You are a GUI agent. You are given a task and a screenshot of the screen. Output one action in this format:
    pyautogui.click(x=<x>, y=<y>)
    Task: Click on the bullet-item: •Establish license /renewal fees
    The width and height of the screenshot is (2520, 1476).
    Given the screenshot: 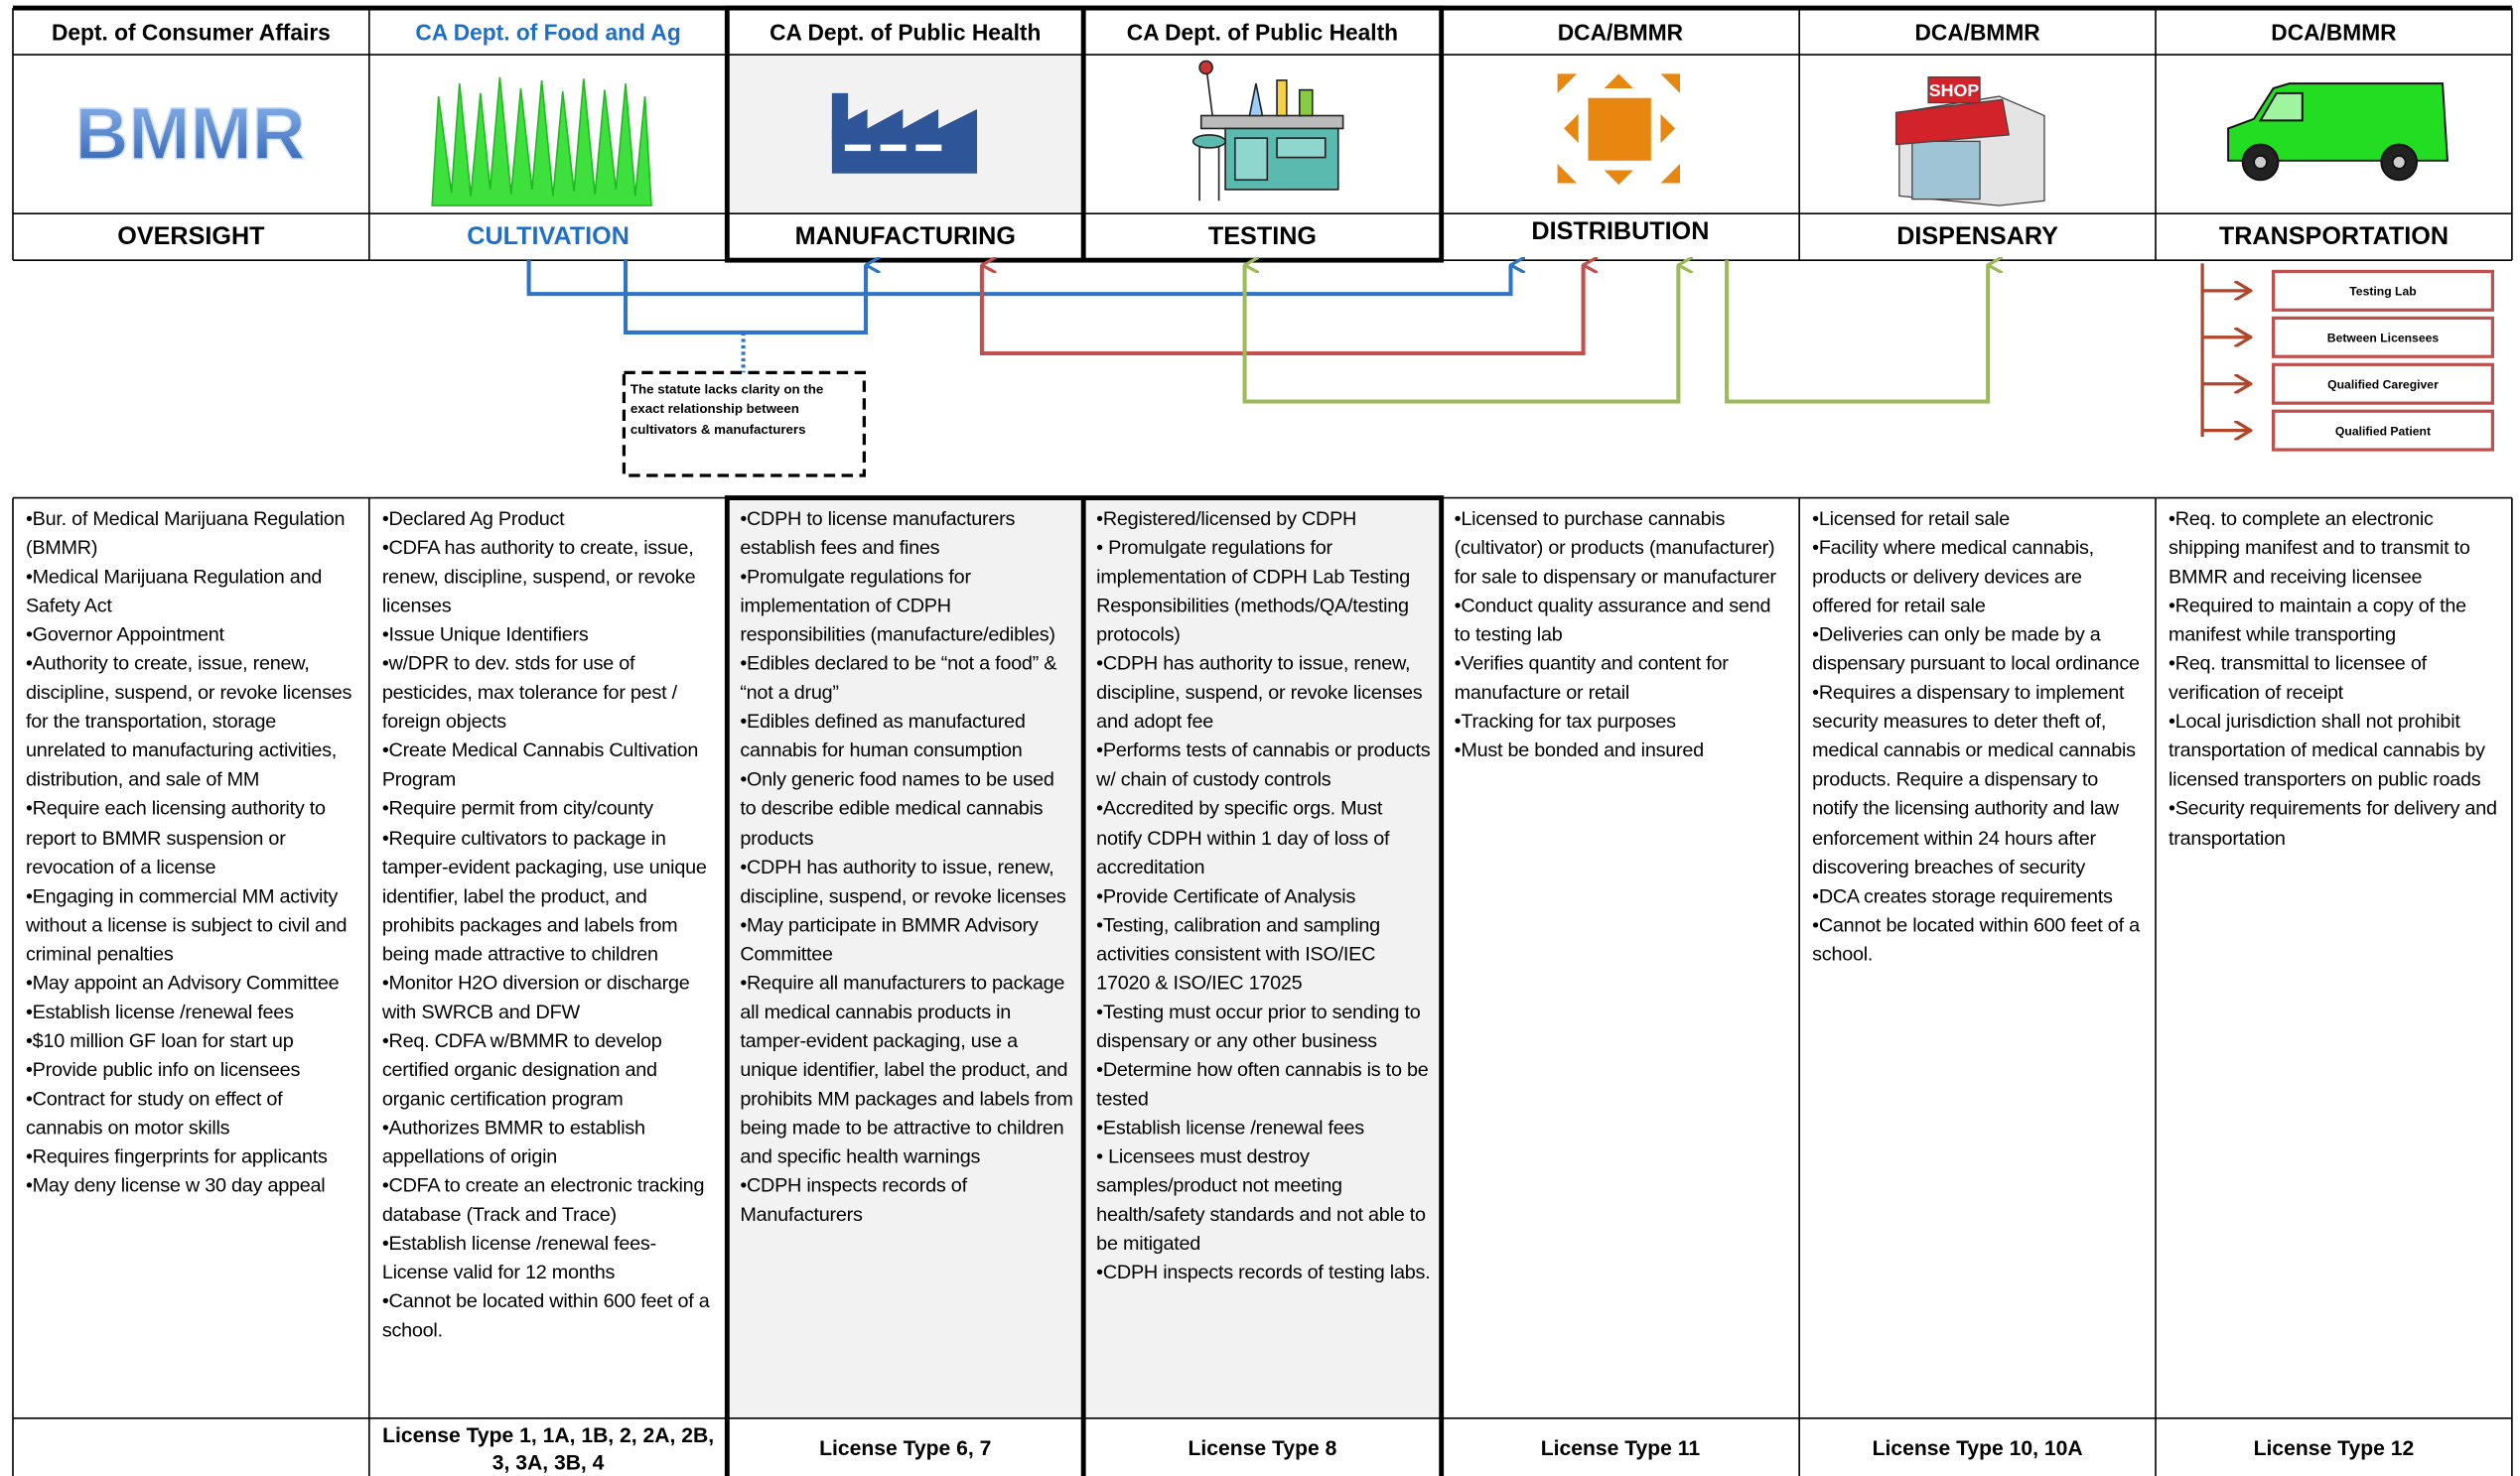 What is the action you would take?
    pyautogui.click(x=159, y=1011)
    